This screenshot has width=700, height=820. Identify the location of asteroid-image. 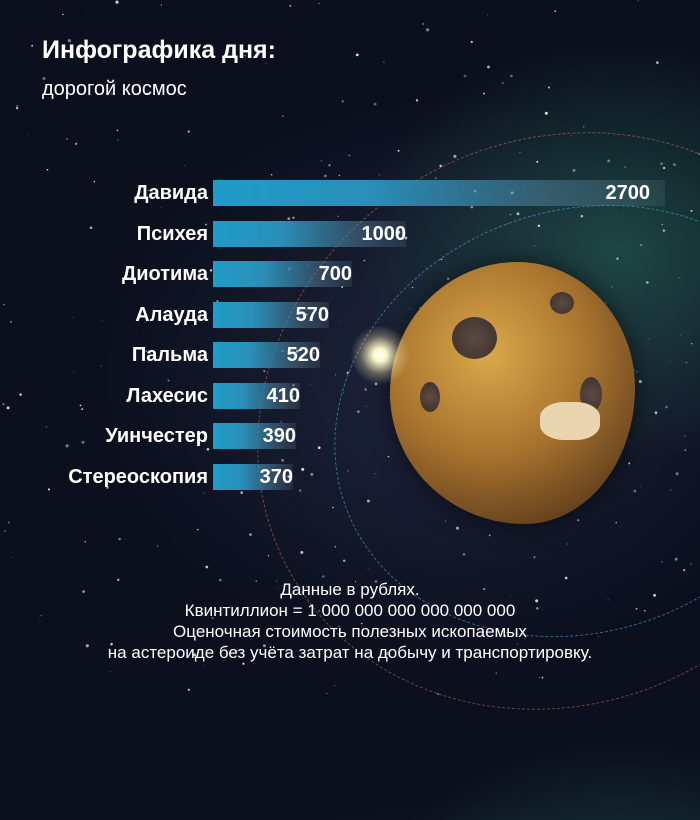
(512, 393).